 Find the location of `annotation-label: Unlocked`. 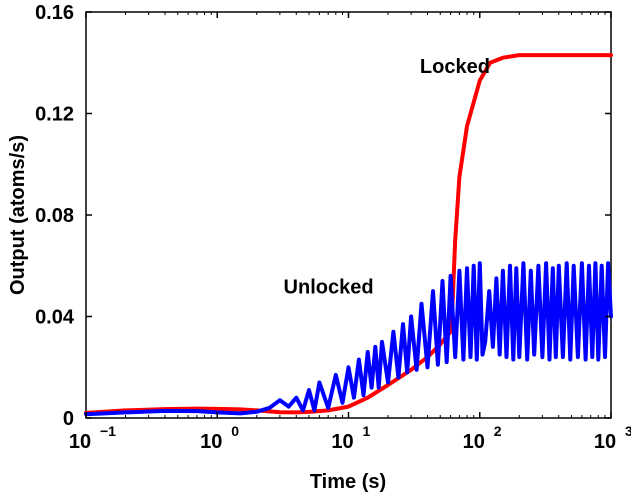

annotation-label: Unlocked is located at coordinates (329, 288).